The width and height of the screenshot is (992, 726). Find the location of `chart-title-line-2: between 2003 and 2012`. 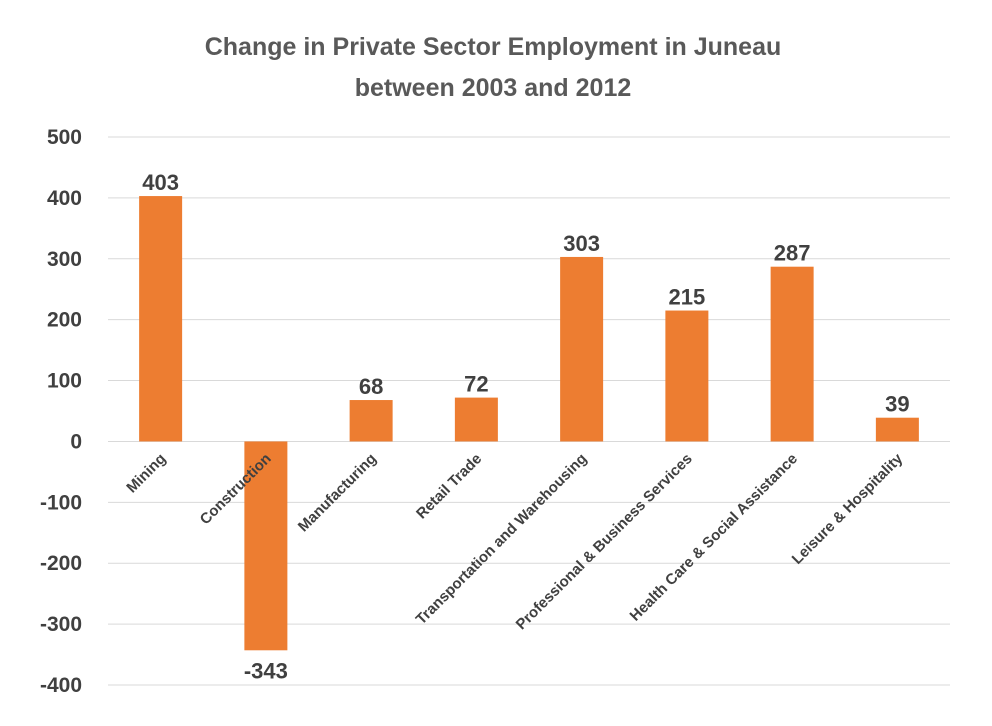

chart-title-line-2: between 2003 and 2012 is located at coordinates (493, 88).